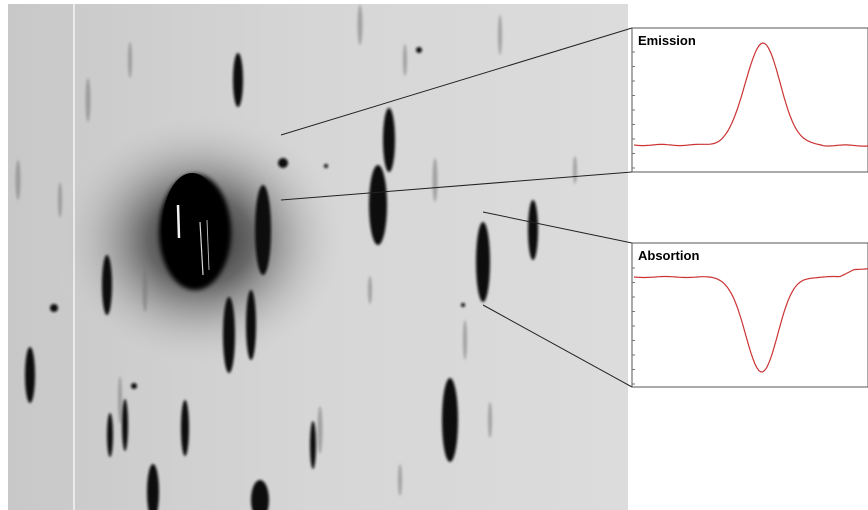 The image size is (868, 510). I want to click on central-beam-spot, so click(195, 231).